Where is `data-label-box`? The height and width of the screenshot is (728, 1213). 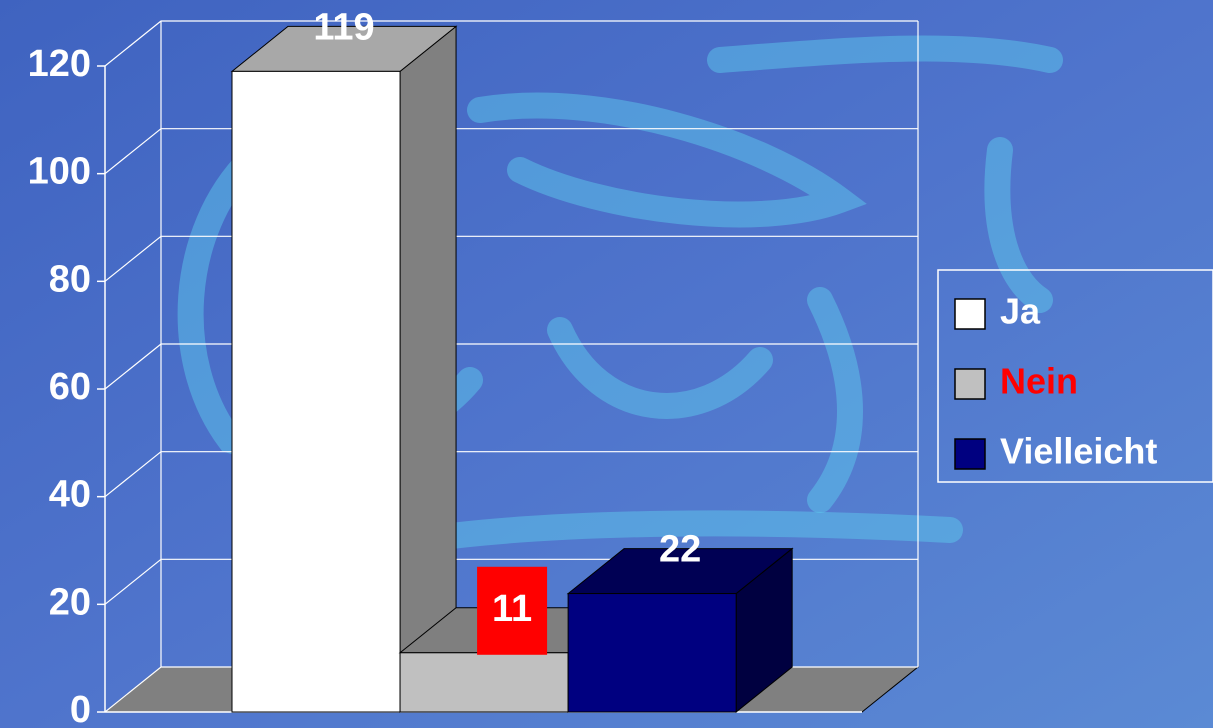
data-label-box is located at coordinates (512, 610).